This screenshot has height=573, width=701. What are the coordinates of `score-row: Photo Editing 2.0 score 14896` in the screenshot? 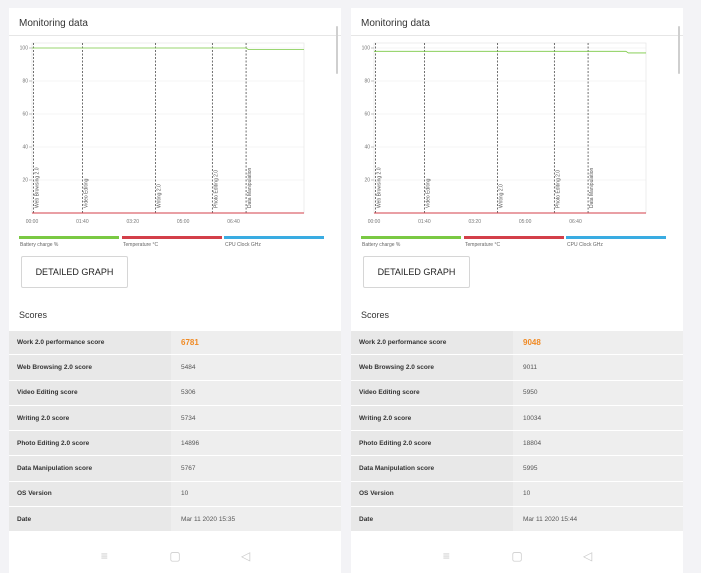 It's located at (175, 444).